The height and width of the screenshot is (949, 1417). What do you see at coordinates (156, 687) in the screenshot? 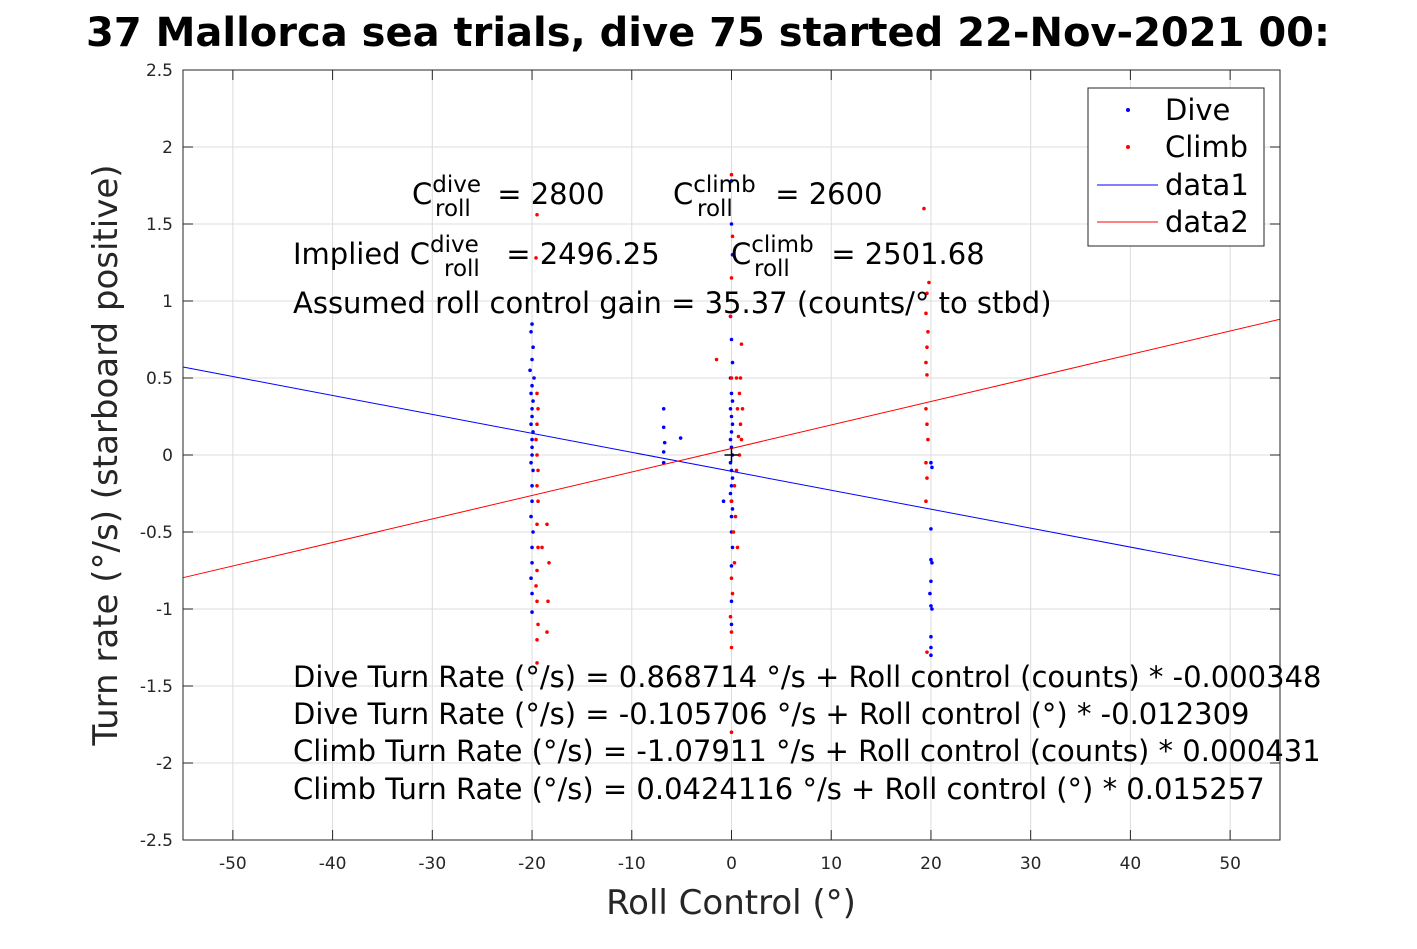
I see `y-tick-label: -1.5` at bounding box center [156, 687].